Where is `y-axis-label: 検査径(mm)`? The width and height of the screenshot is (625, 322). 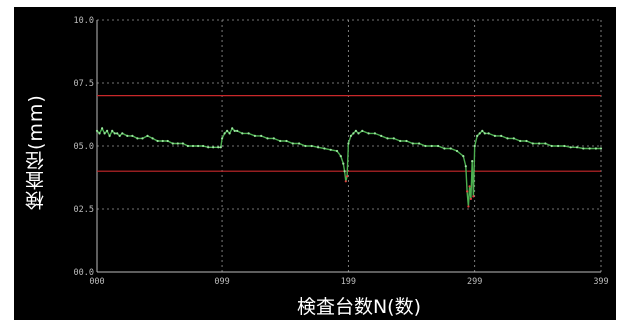 y-axis-label: 検査径(mm) is located at coordinates (36, 152).